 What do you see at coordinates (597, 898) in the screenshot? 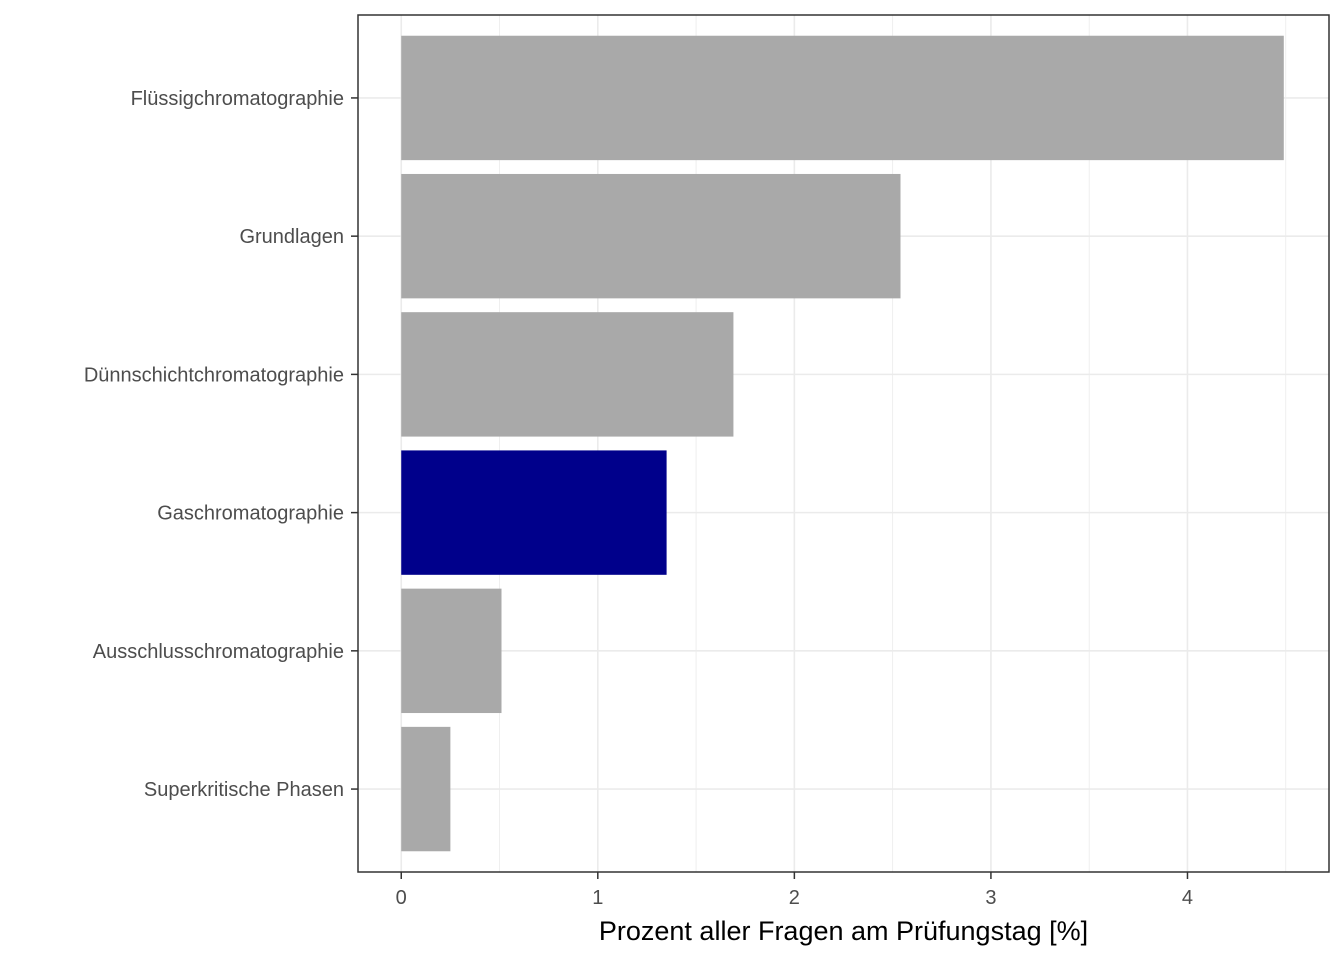
I see `x-tick-label: 1` at bounding box center [597, 898].